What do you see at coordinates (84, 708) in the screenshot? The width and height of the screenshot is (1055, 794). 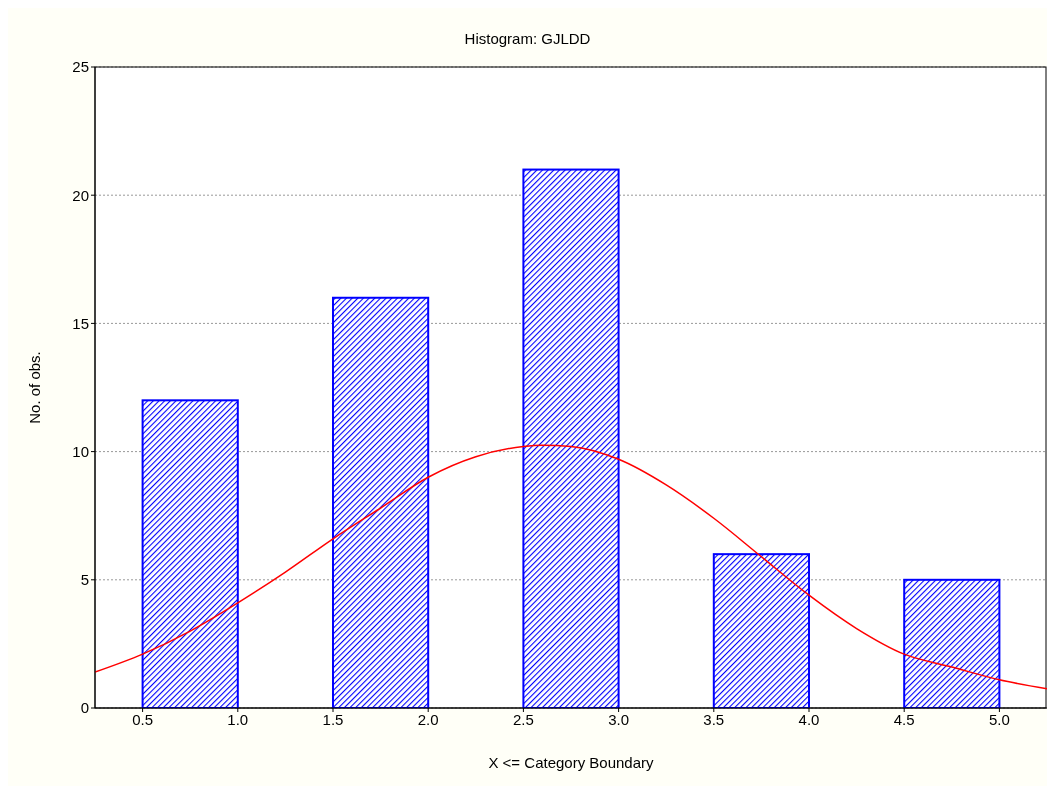 I see `y-tick-label: 0` at bounding box center [84, 708].